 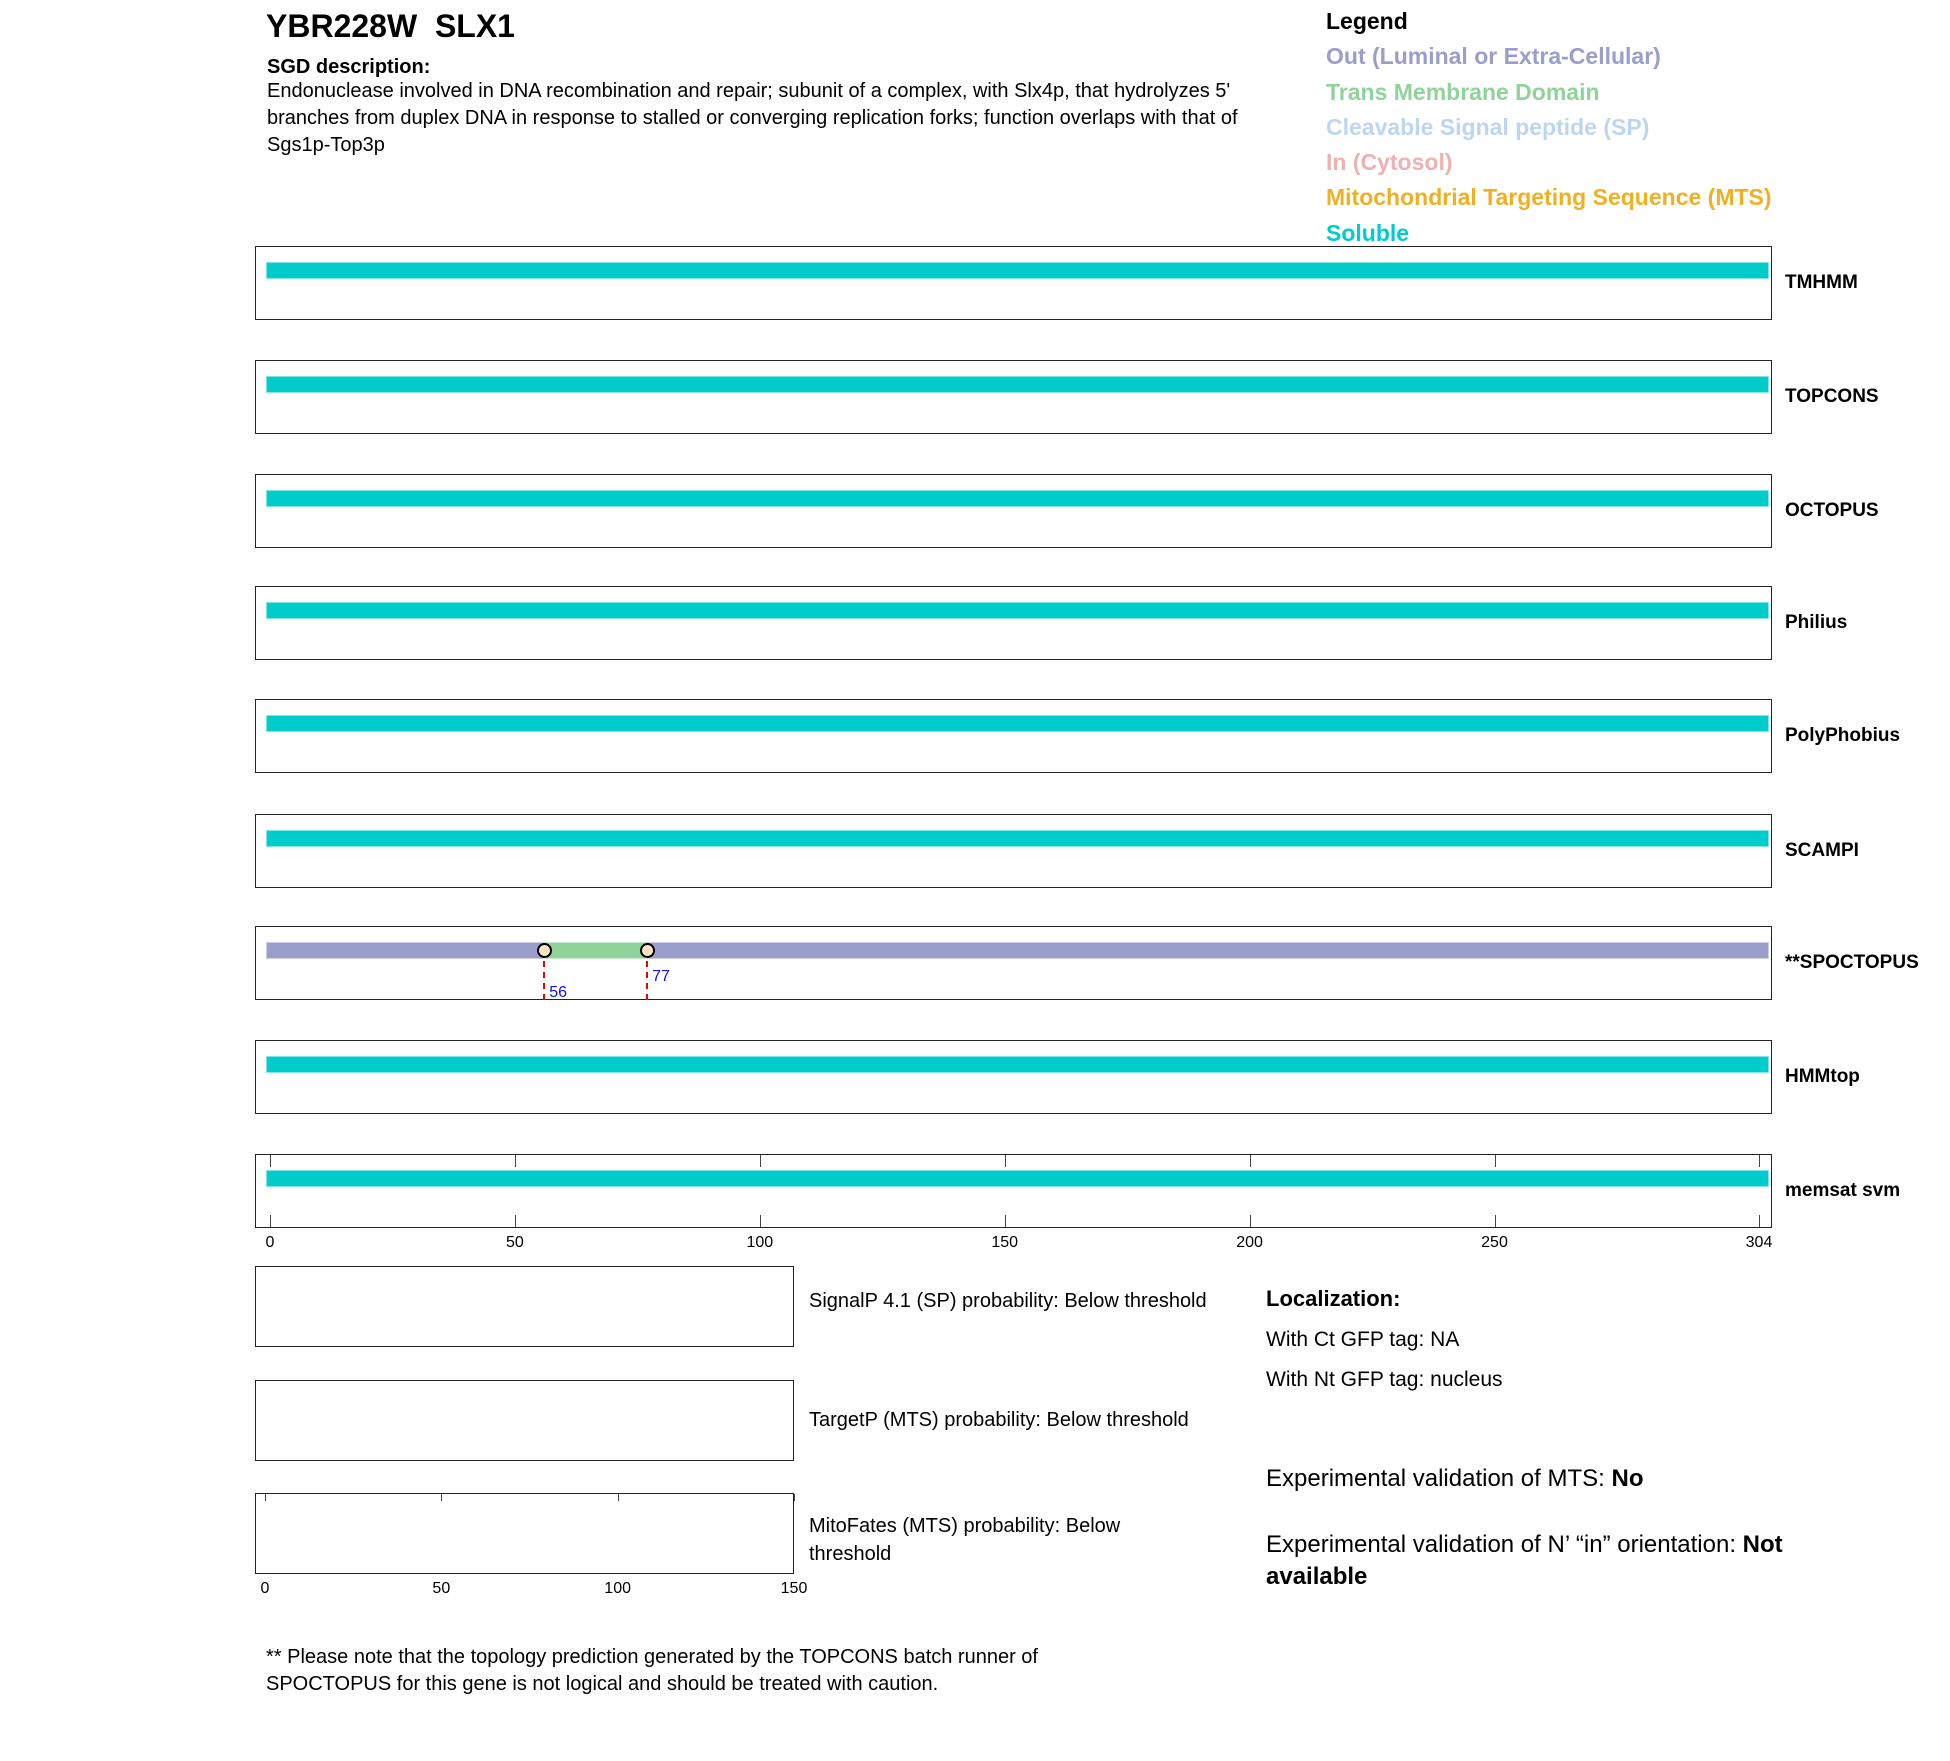 I want to click on track-philius, so click(x=1013, y=623).